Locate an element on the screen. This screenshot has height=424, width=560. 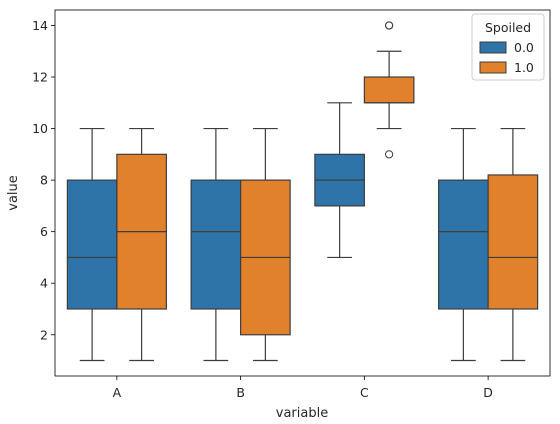
y-tick-label: 8 is located at coordinates (44, 180).